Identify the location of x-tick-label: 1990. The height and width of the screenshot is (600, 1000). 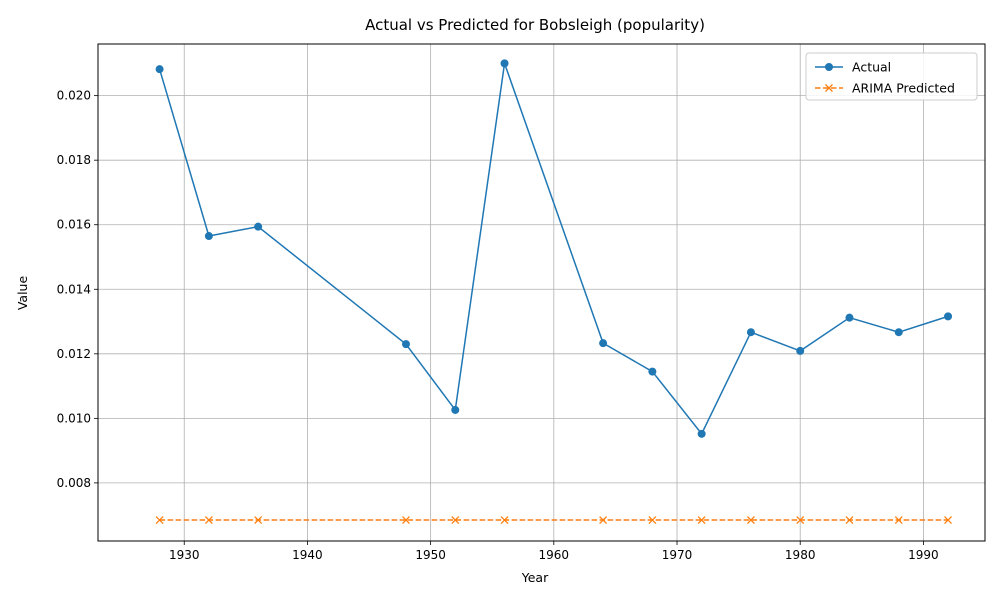
(923, 555).